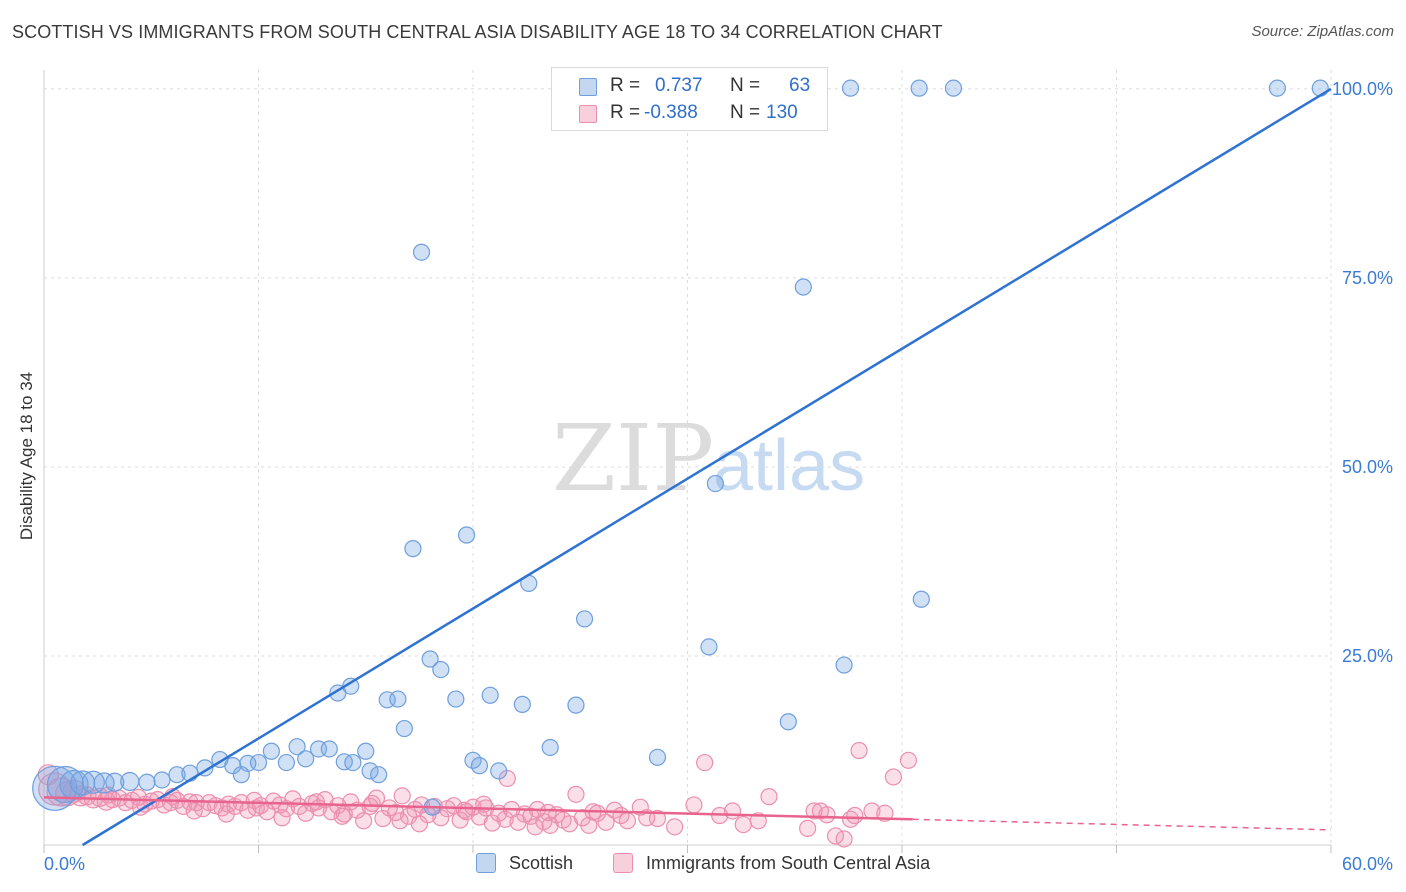 This screenshot has height=892, width=1406. What do you see at coordinates (1322, 31) in the screenshot?
I see `chart-source: Source: ZipAtlas.com` at bounding box center [1322, 31].